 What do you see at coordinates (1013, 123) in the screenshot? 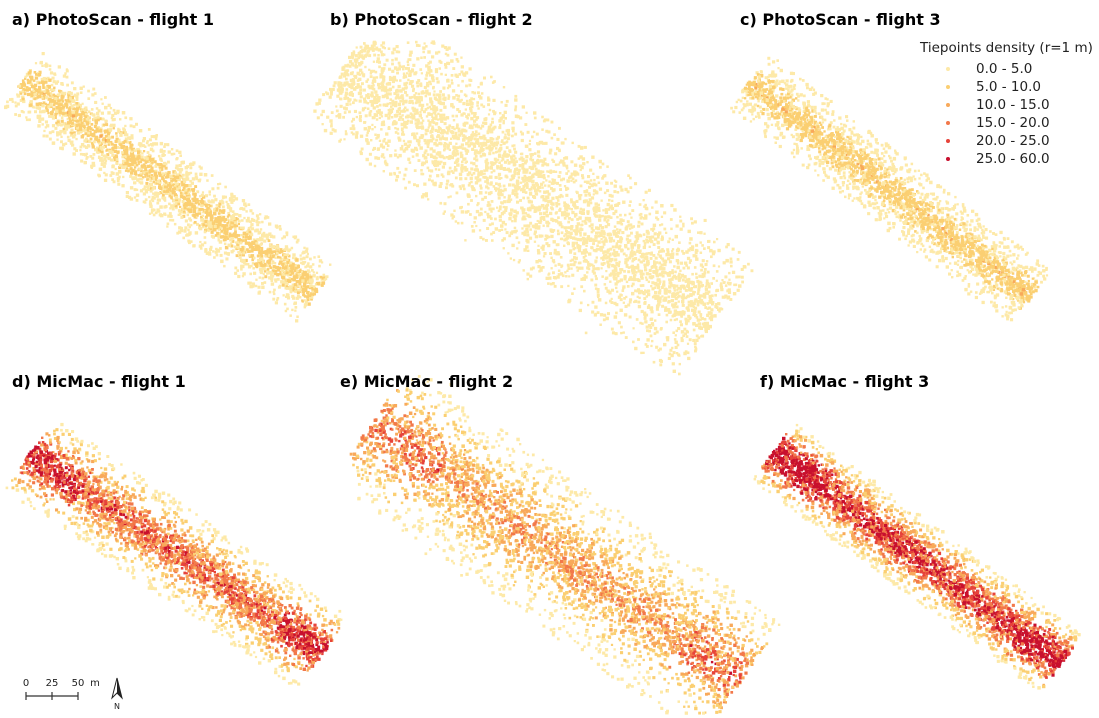
I see `legend-label: 15.0 - 20.0` at bounding box center [1013, 123].